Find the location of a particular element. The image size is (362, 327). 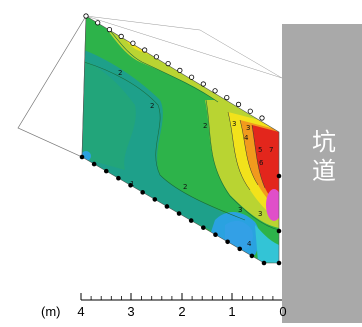

scale-minor-ticks is located at coordinates (182, 298).